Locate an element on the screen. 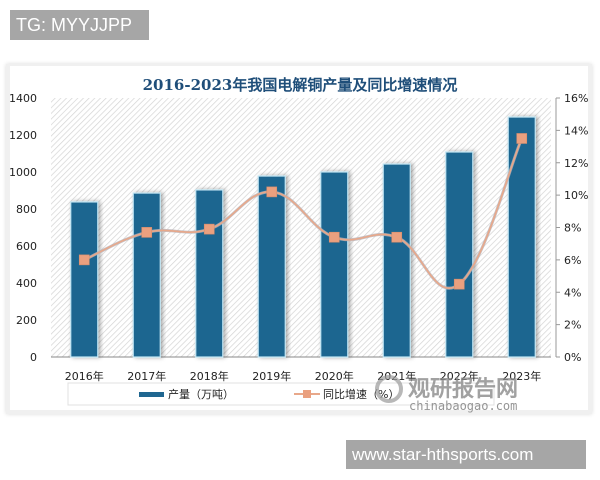  legend-bar-swatch is located at coordinates (151, 394).